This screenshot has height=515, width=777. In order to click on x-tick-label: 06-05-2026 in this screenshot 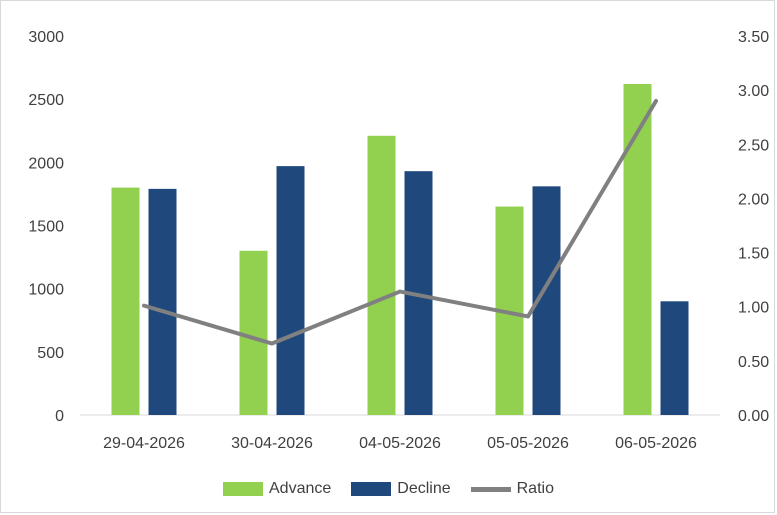, I will do `click(656, 443)`.